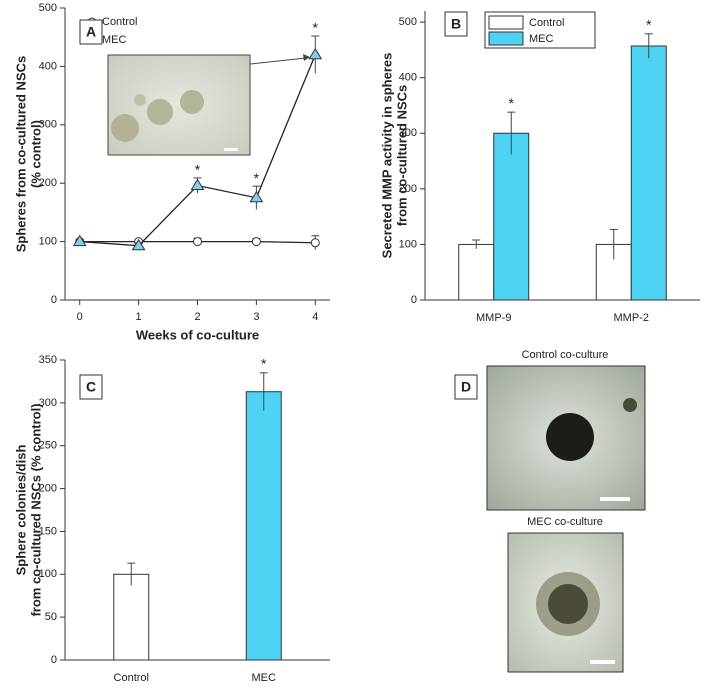 The height and width of the screenshot is (688, 715). Describe the element at coordinates (48, 360) in the screenshot. I see `y-tick-label: 350` at that location.